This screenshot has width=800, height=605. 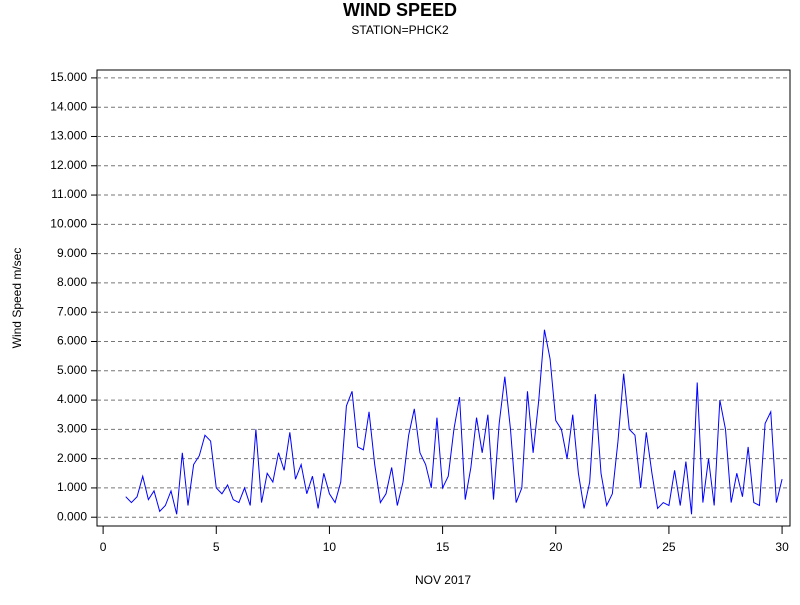 What do you see at coordinates (17, 298) in the screenshot?
I see `y-axis-label: Wind Speed m/sec` at bounding box center [17, 298].